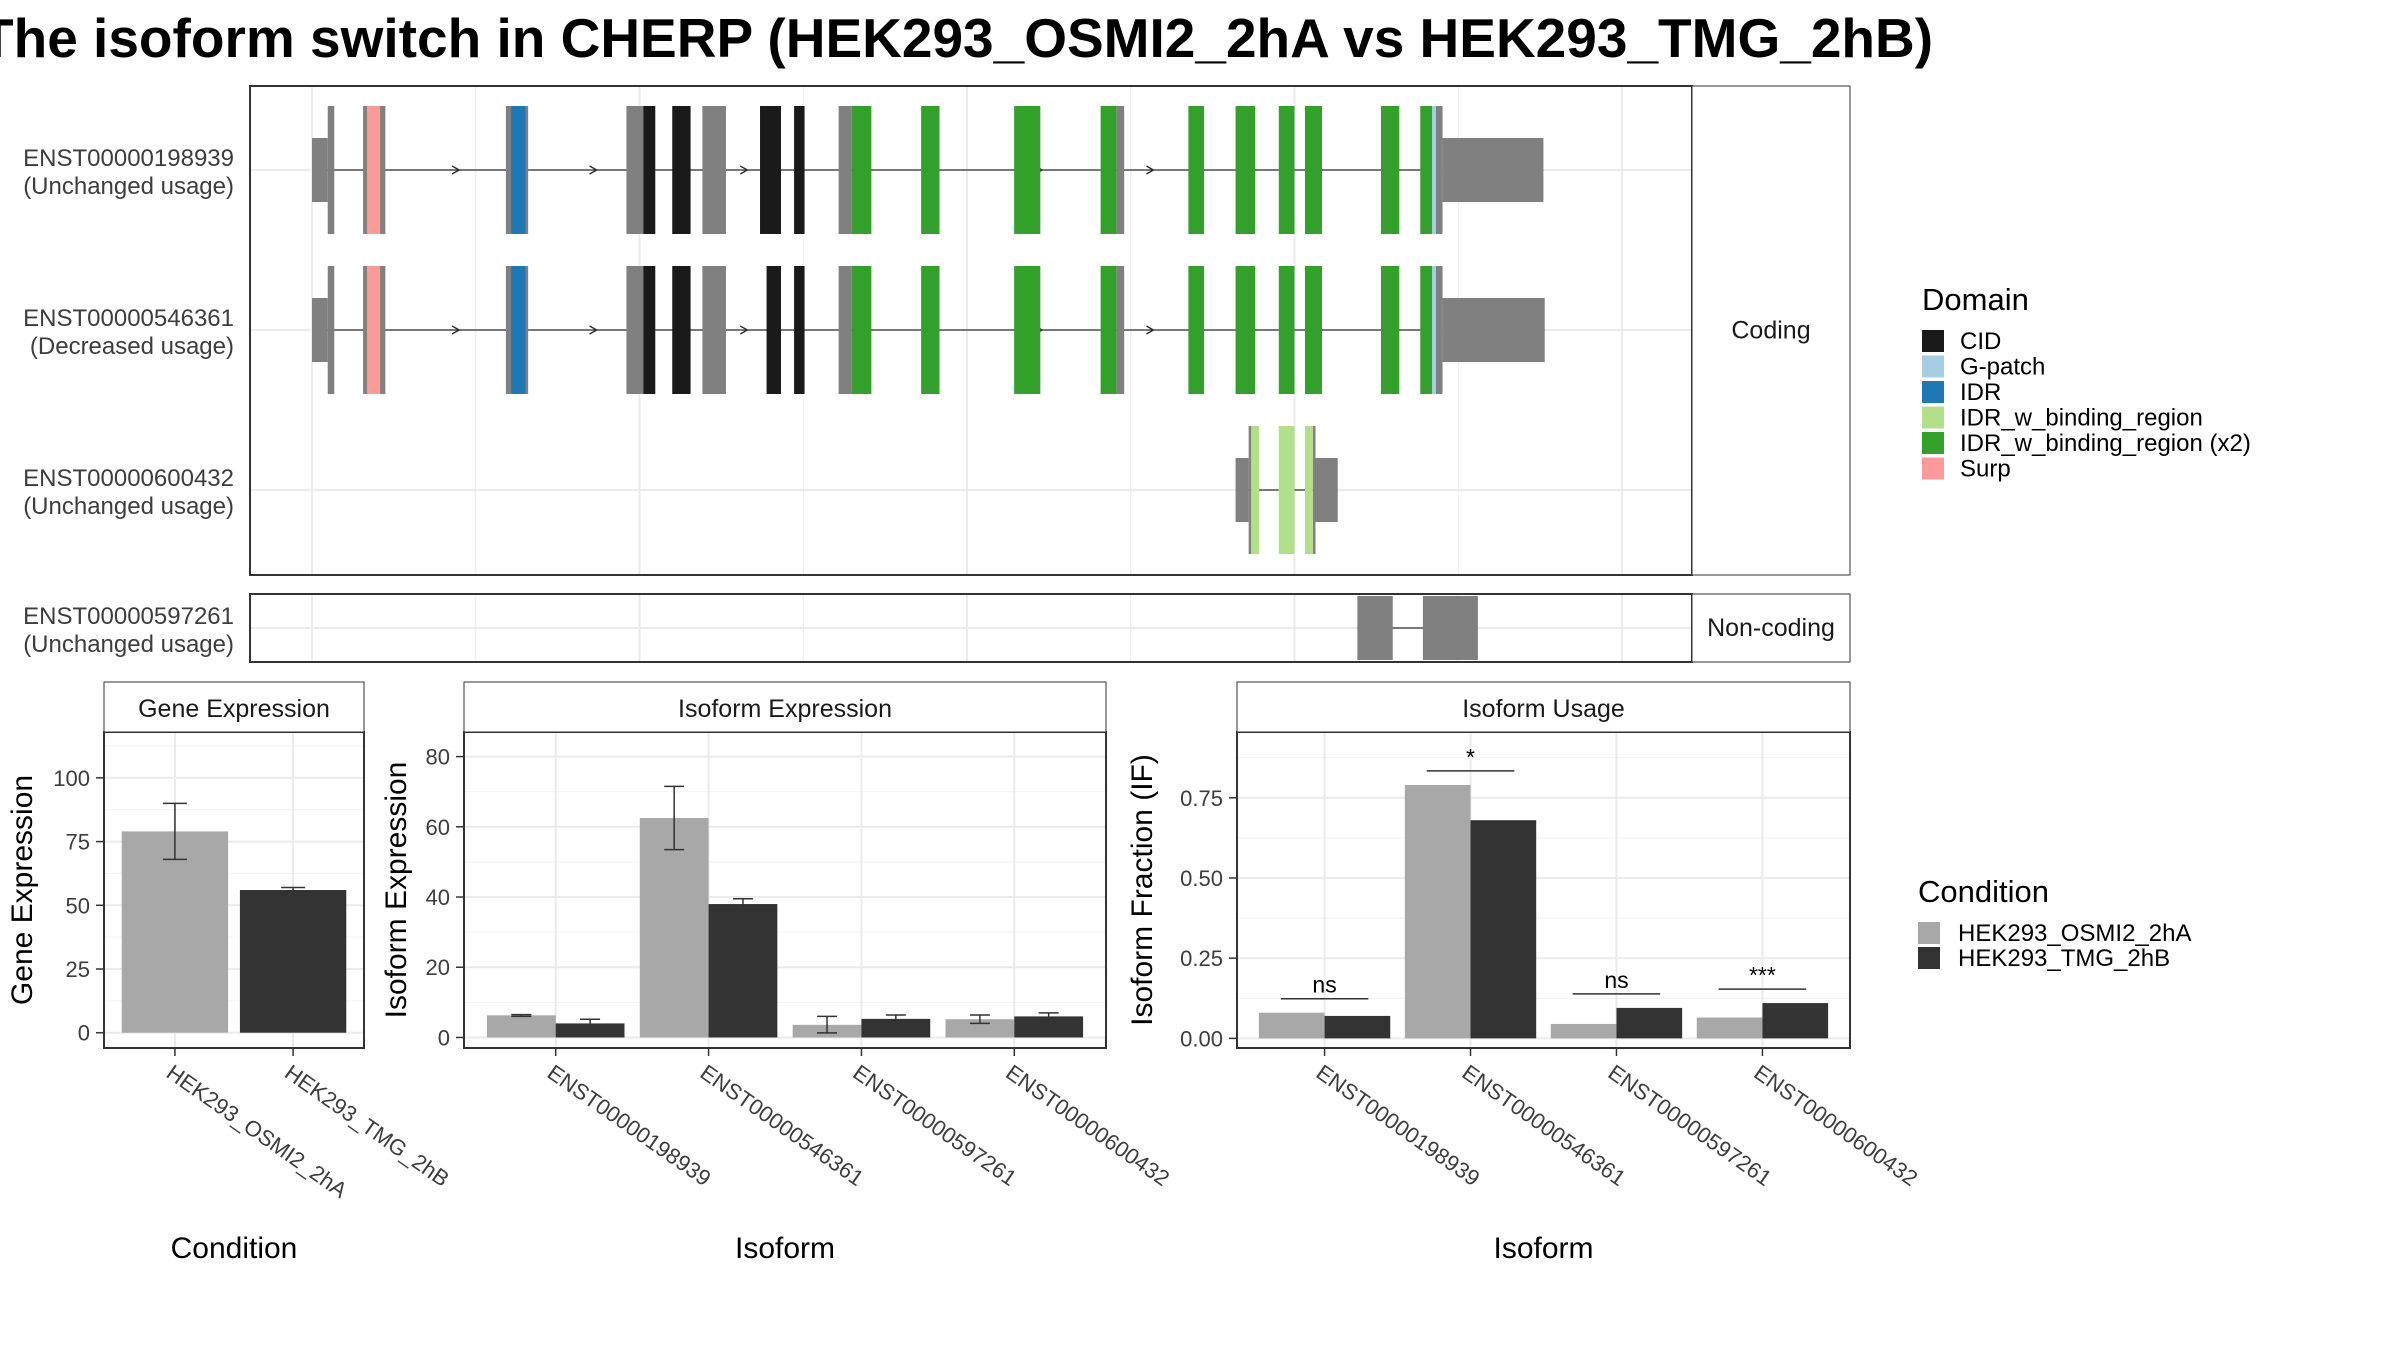 The image size is (2400, 1350). What do you see at coordinates (1201, 958) in the screenshot?
I see `y-tick-label: 0.25` at bounding box center [1201, 958].